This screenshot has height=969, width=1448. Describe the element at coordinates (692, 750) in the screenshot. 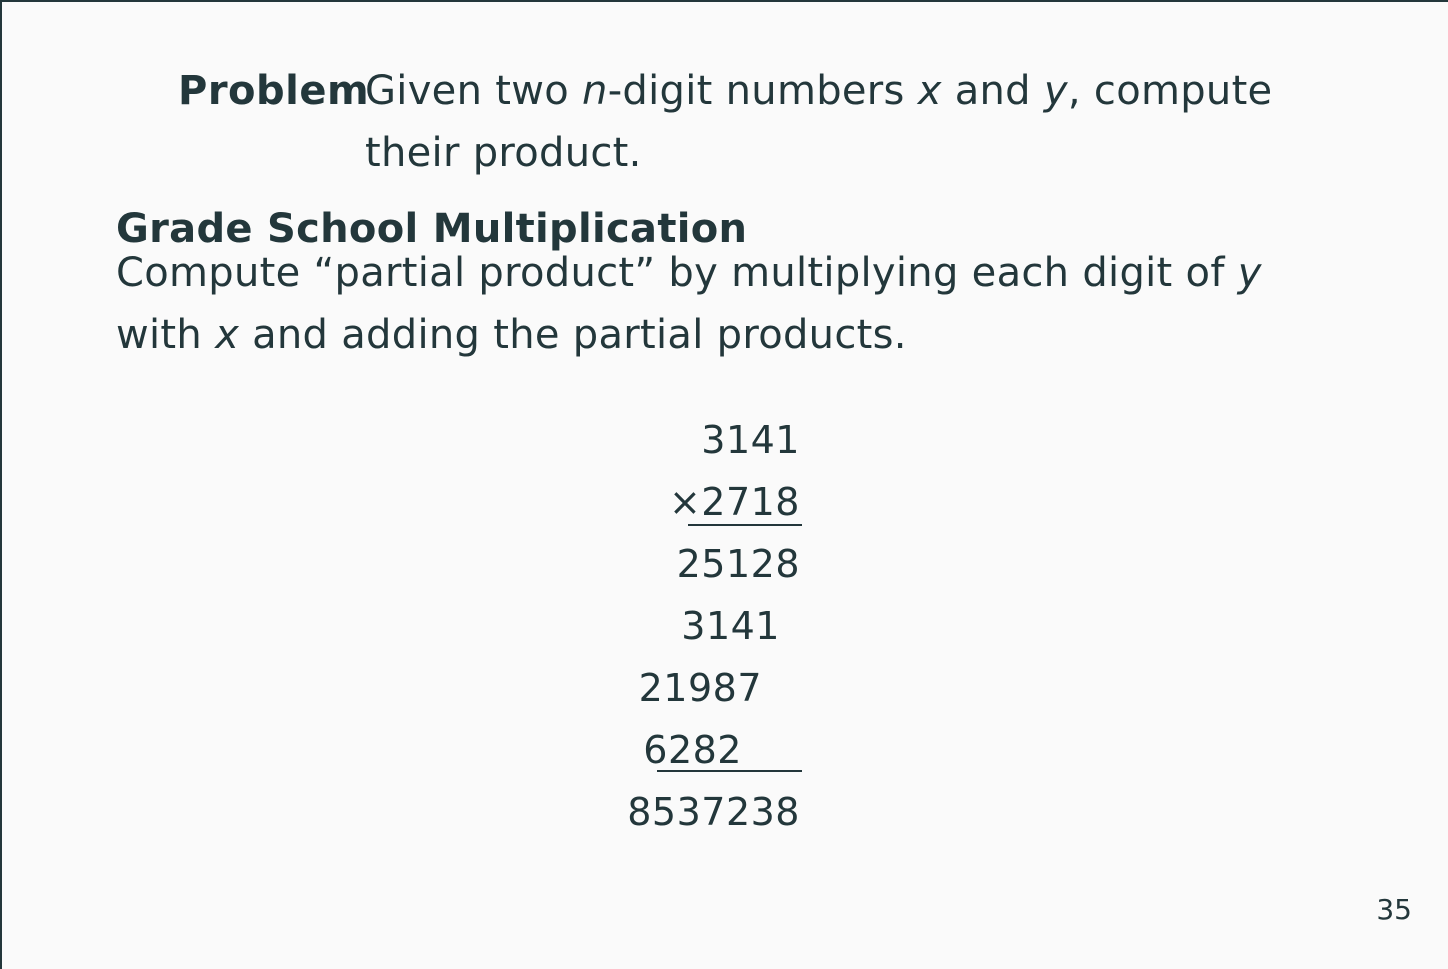

I see `partial-product: 6282` at that location.